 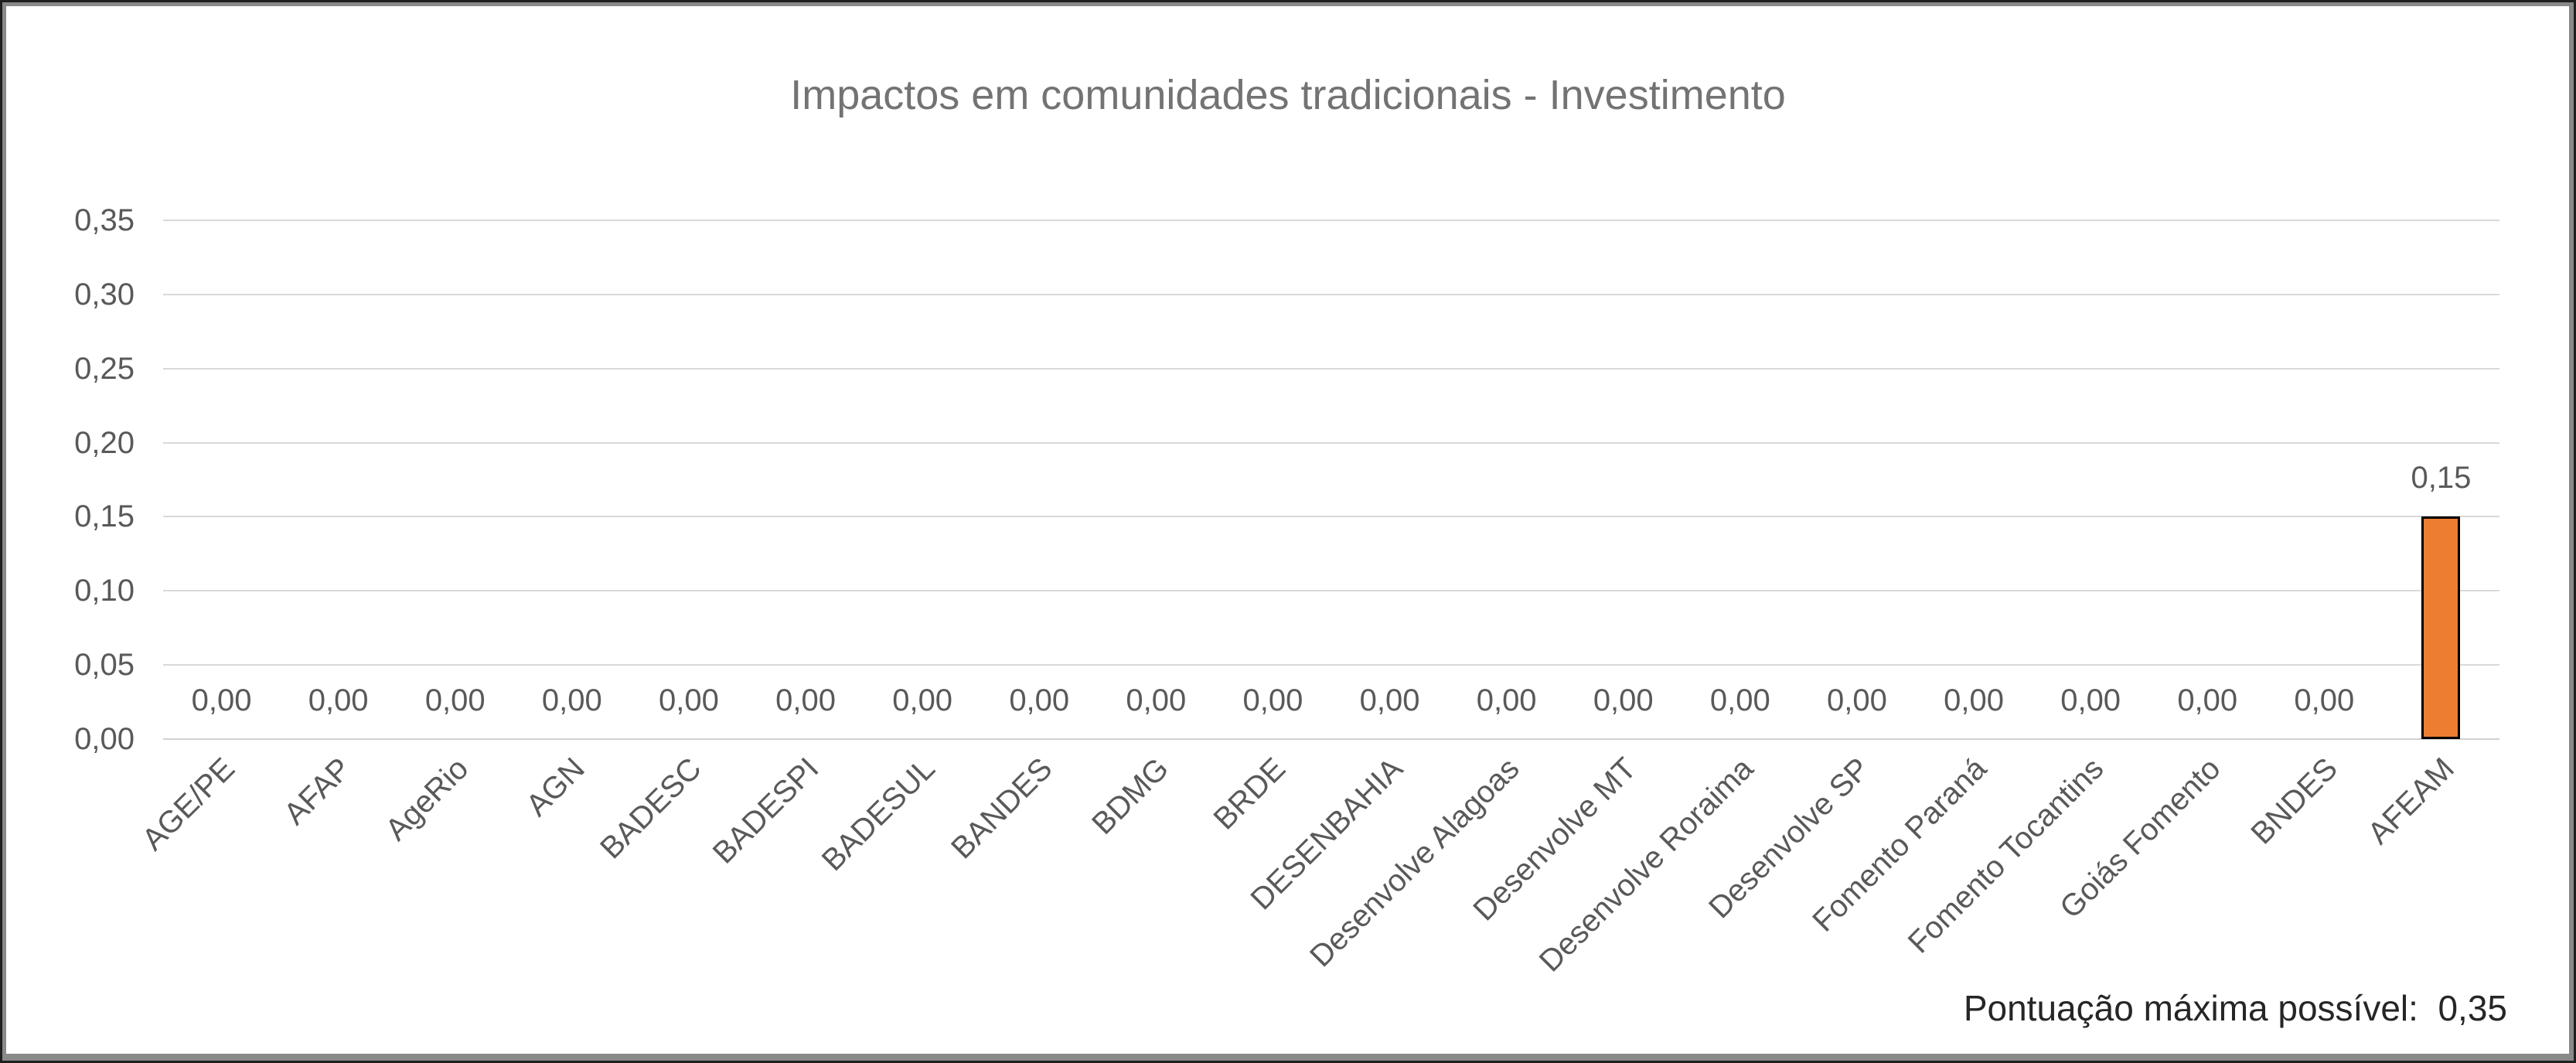 What do you see at coordinates (426, 799) in the screenshot?
I see `x-axis-label: AgeRio` at bounding box center [426, 799].